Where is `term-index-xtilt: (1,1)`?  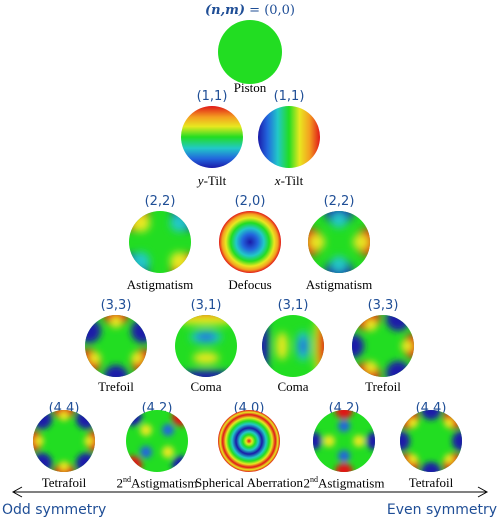
term-index-xtilt: (1,1) is located at coordinates (289, 96).